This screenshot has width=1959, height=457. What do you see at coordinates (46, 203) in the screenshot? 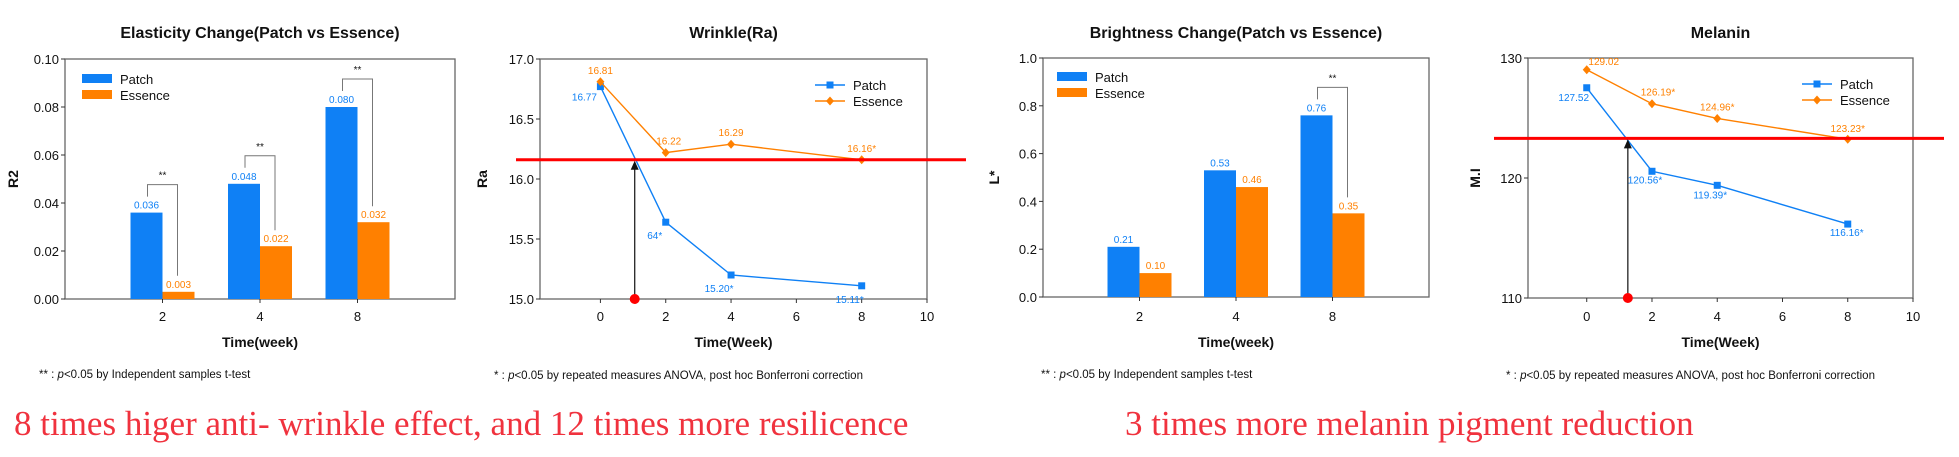
I see `y-tick-label: 0.04` at bounding box center [46, 203].